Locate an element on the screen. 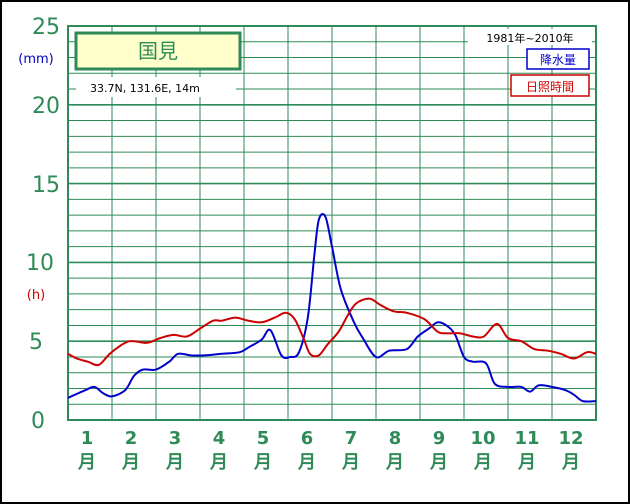 The height and width of the screenshot is (504, 630). y-tick-label: 15 is located at coordinates (46, 185).